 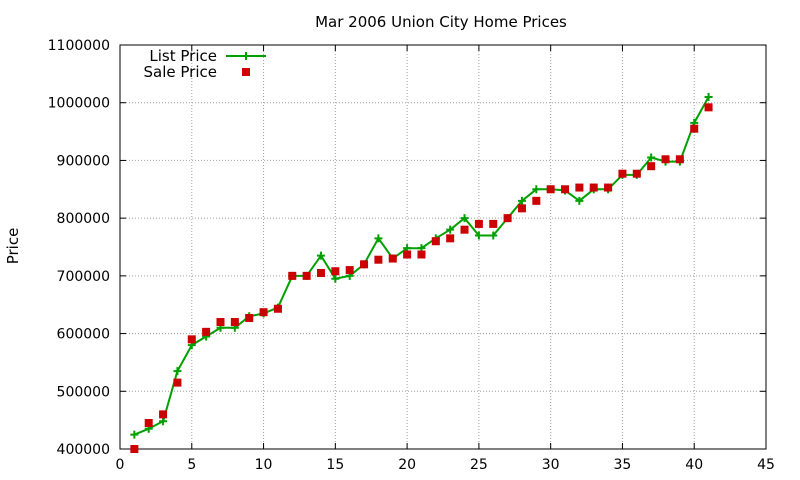 What do you see at coordinates (83, 335) in the screenshot?
I see `y-tick-label: 600000` at bounding box center [83, 335].